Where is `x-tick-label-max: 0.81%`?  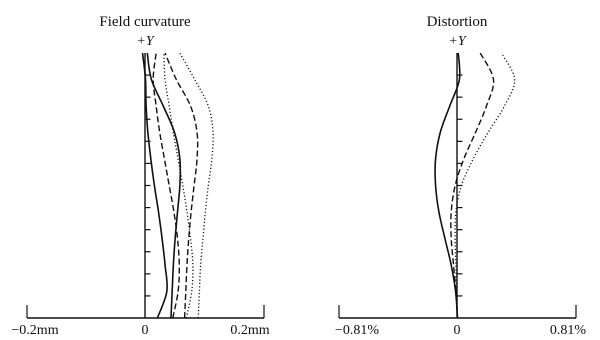
x-tick-label-max: 0.81% is located at coordinates (568, 330).